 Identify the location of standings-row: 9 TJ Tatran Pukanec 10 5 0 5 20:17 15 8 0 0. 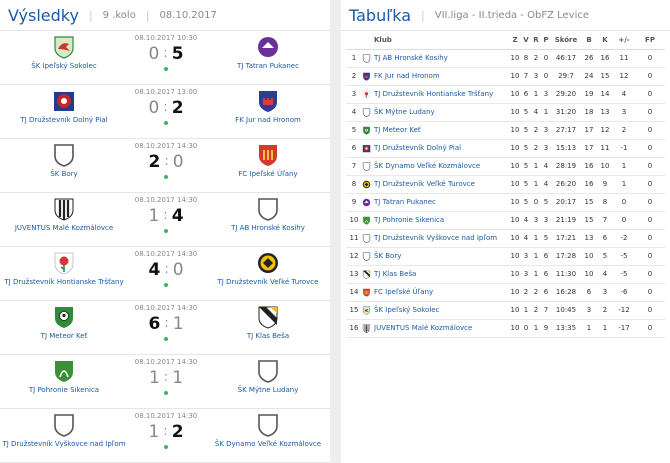
(505, 202).